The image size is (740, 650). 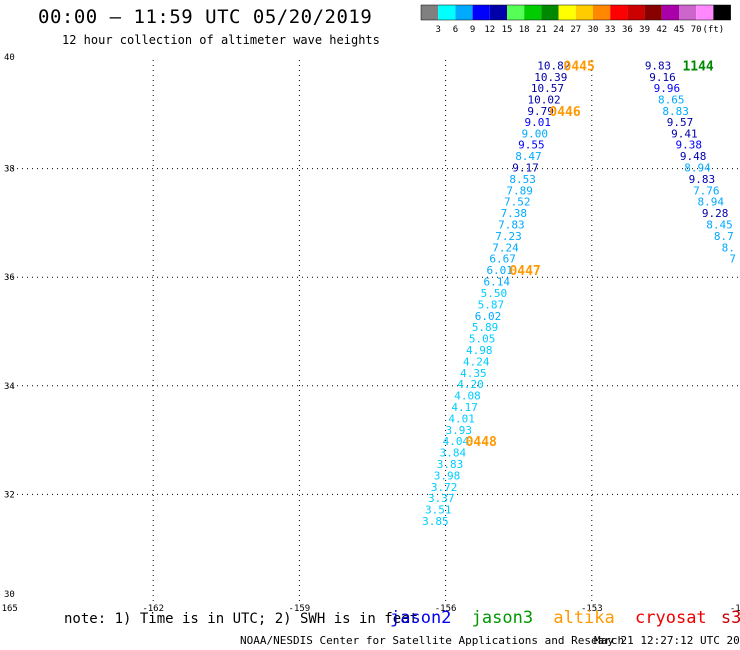 I want to click on data-label-altika: 3.37, so click(x=441, y=498).